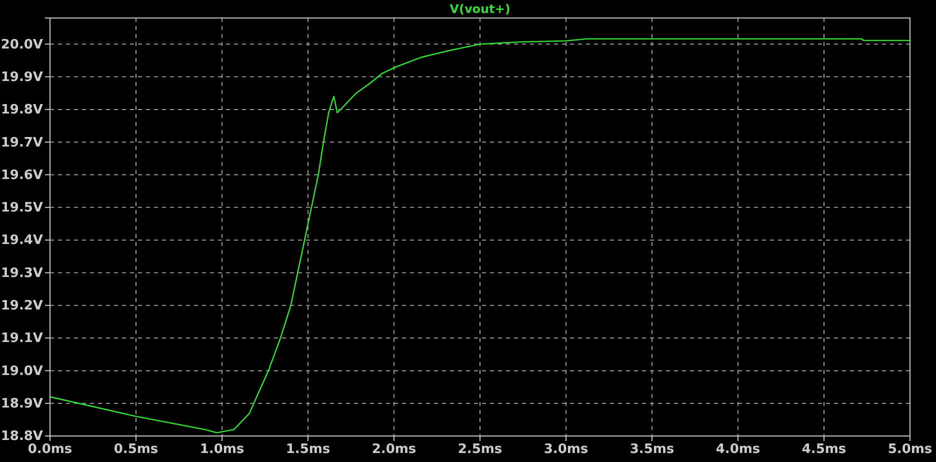 The width and height of the screenshot is (936, 462). I want to click on y-tick-label: 19.6V, so click(21, 175).